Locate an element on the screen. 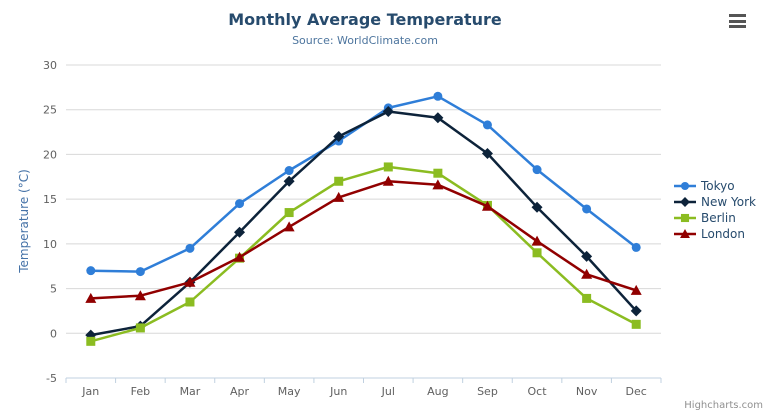 The width and height of the screenshot is (769, 416). y-axis-tick-label: 25 is located at coordinates (50, 110).